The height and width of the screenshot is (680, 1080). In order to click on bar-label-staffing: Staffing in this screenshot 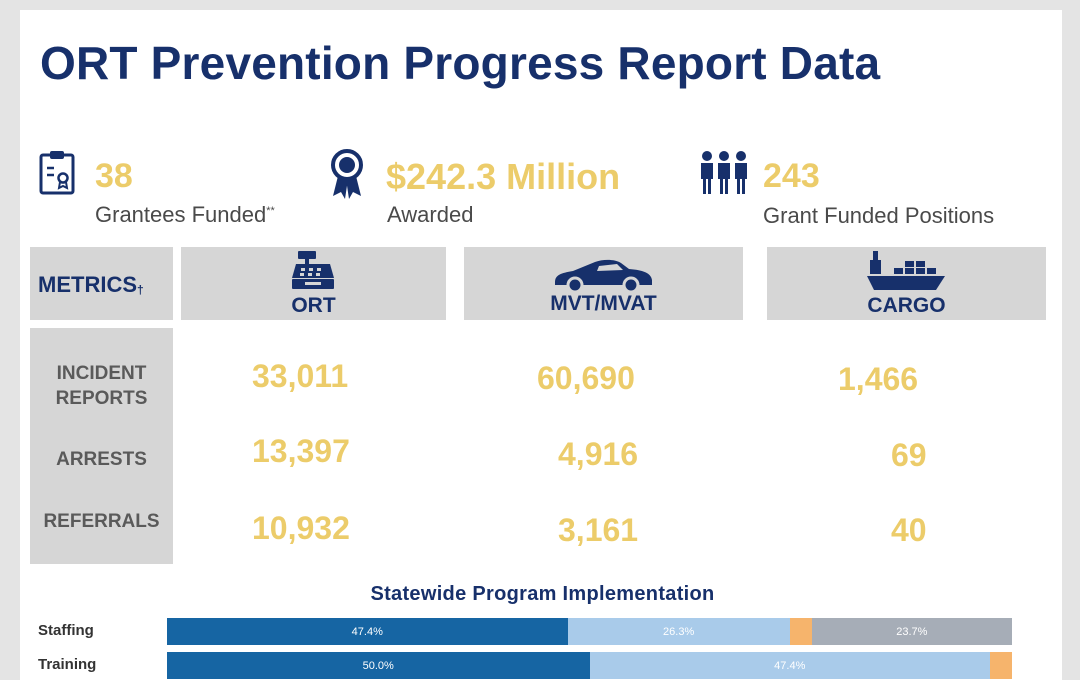, I will do `click(66, 630)`.